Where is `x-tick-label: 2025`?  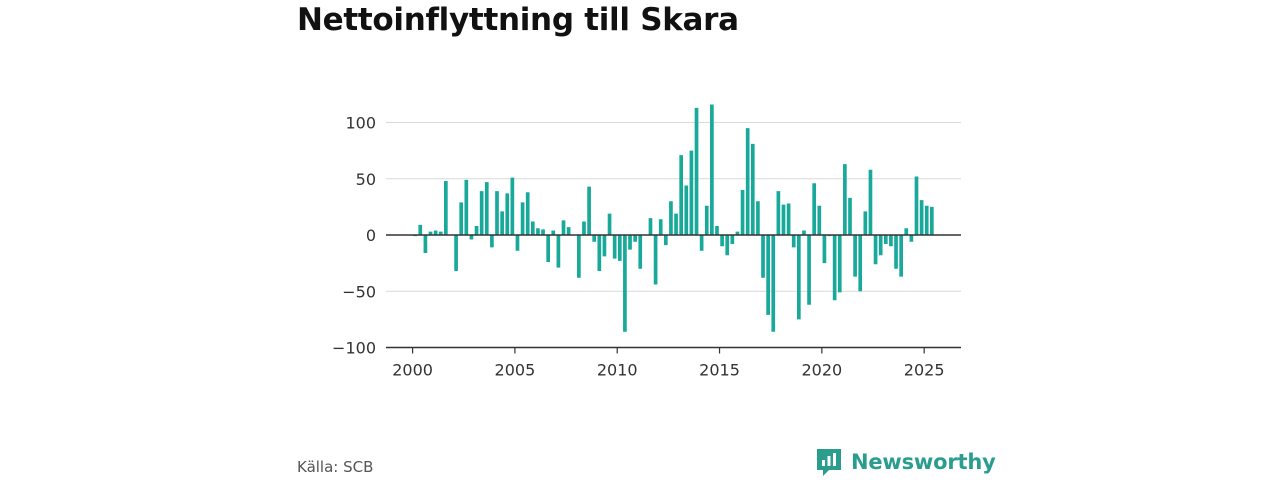 x-tick-label: 2025 is located at coordinates (924, 370).